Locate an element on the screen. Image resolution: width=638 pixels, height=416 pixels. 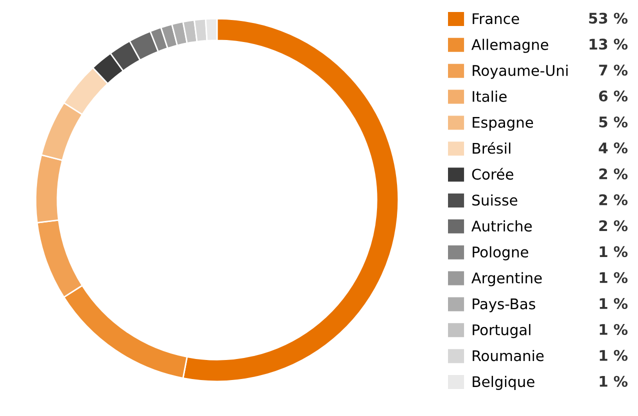
legend-label: Royaume-Uni is located at coordinates (520, 71).